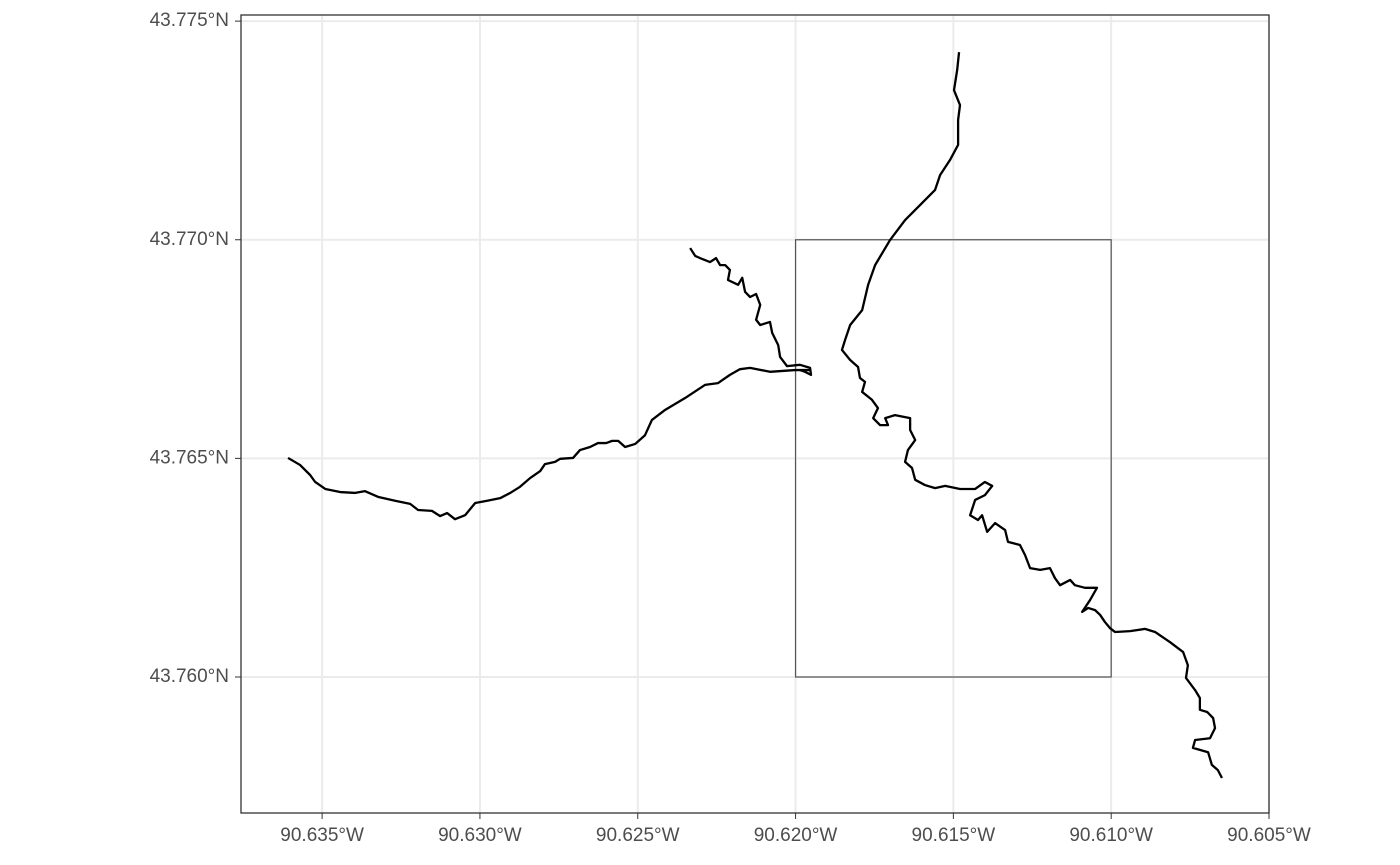 This screenshot has width=1400, height=865. What do you see at coordinates (189, 20) in the screenshot?
I see `y-tick-label: 43.775°N` at bounding box center [189, 20].